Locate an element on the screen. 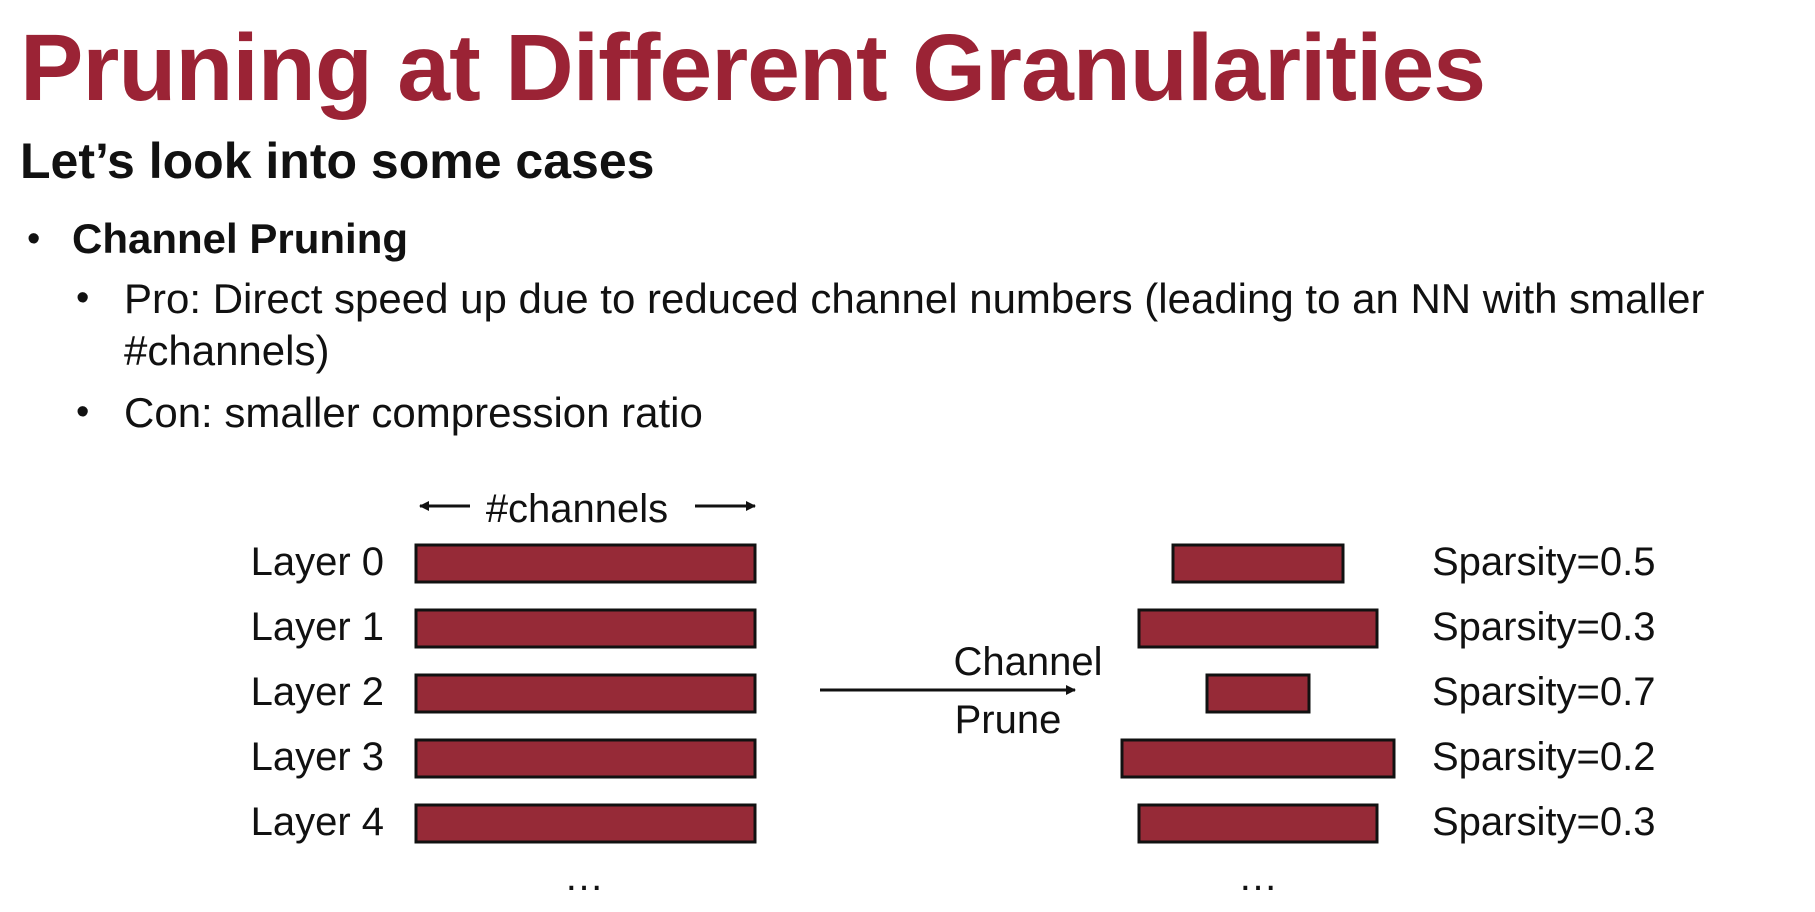 The image size is (1815, 912). layer-label: Layer 0 is located at coordinates (317, 562).